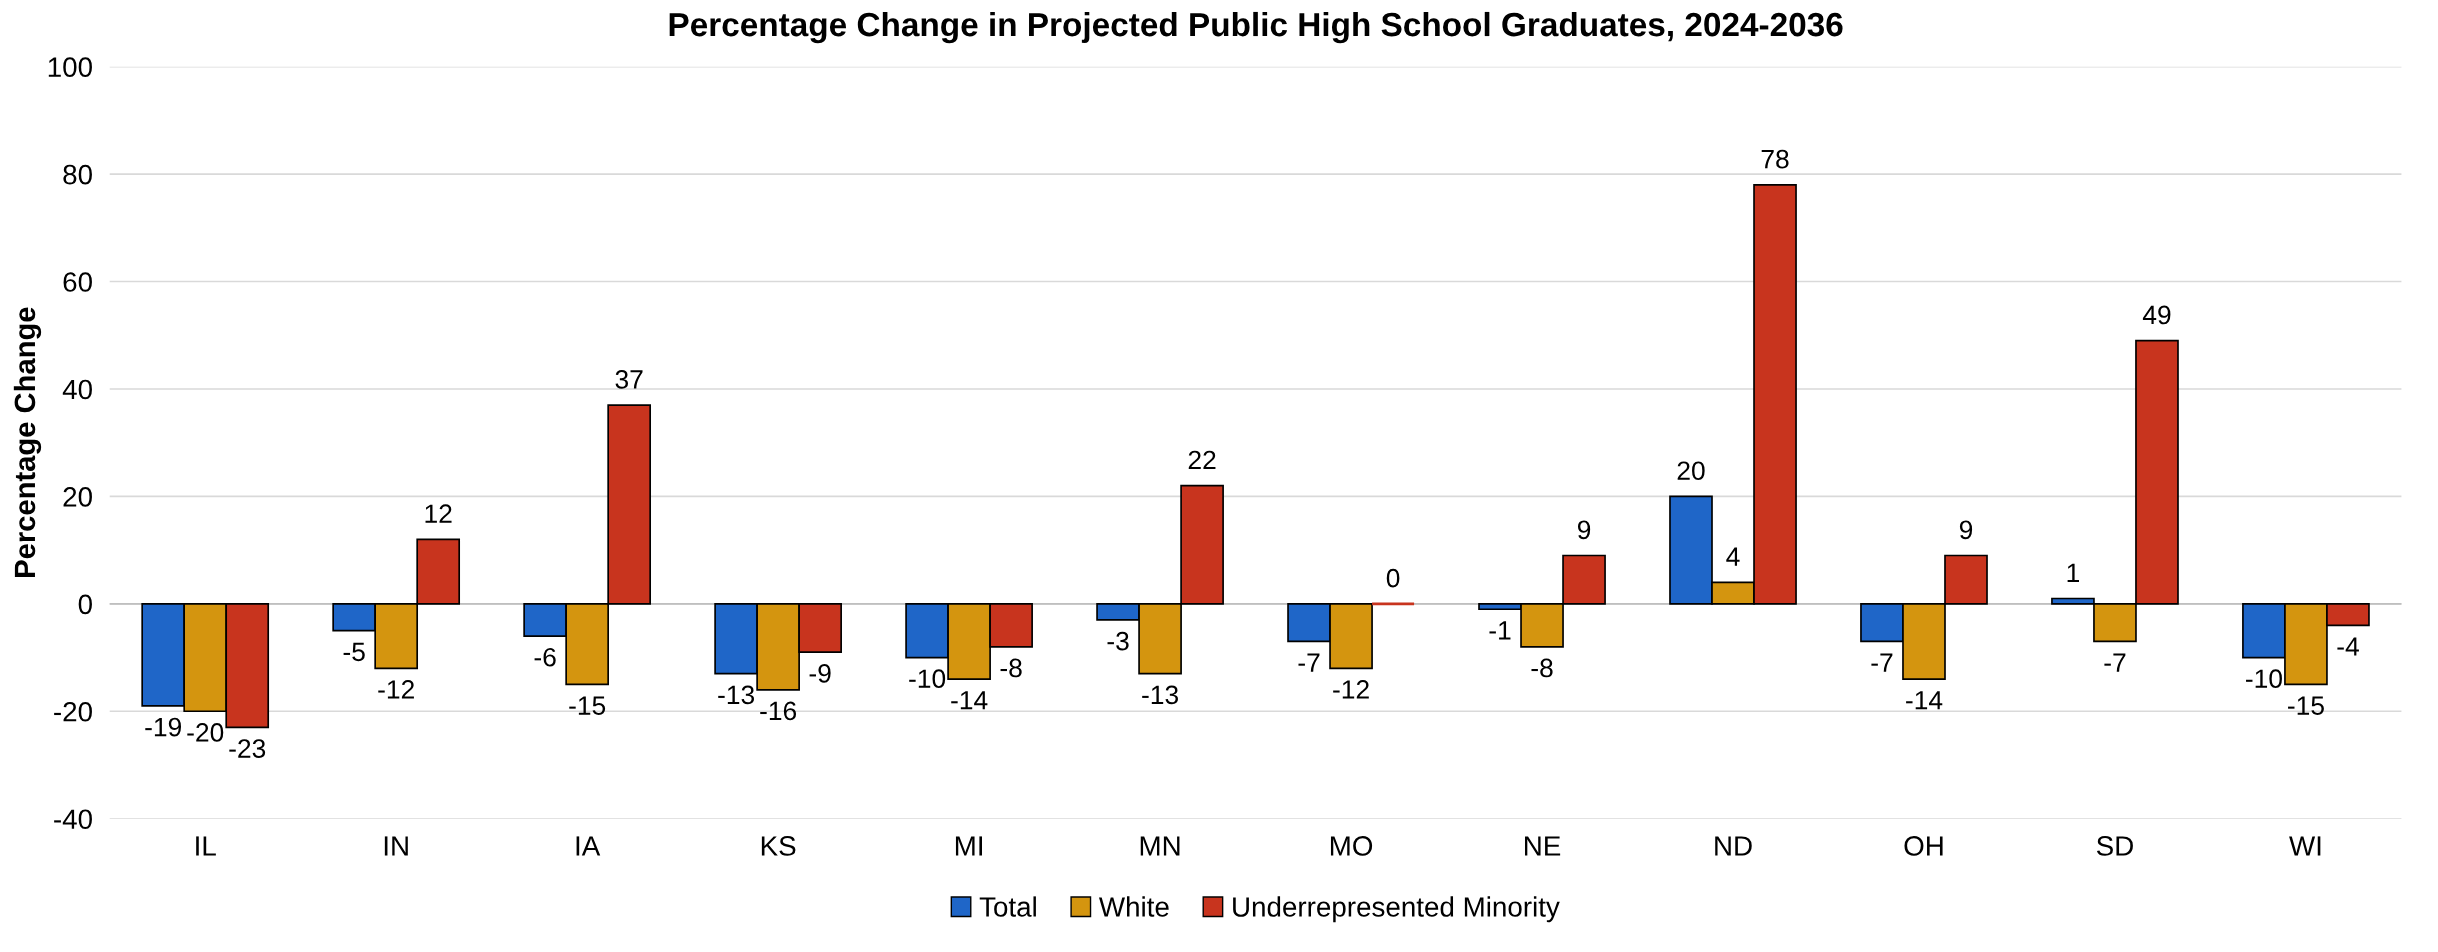 The width and height of the screenshot is (2438, 952). I want to click on data-label: 20, so click(1691, 471).